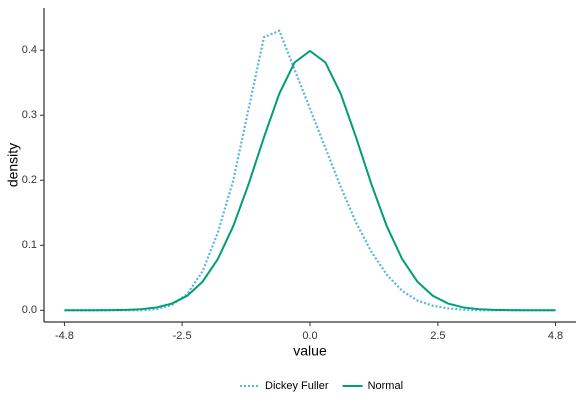 This screenshot has width=586, height=410. What do you see at coordinates (64, 336) in the screenshot?
I see `x-tick-label: -4.8` at bounding box center [64, 336].